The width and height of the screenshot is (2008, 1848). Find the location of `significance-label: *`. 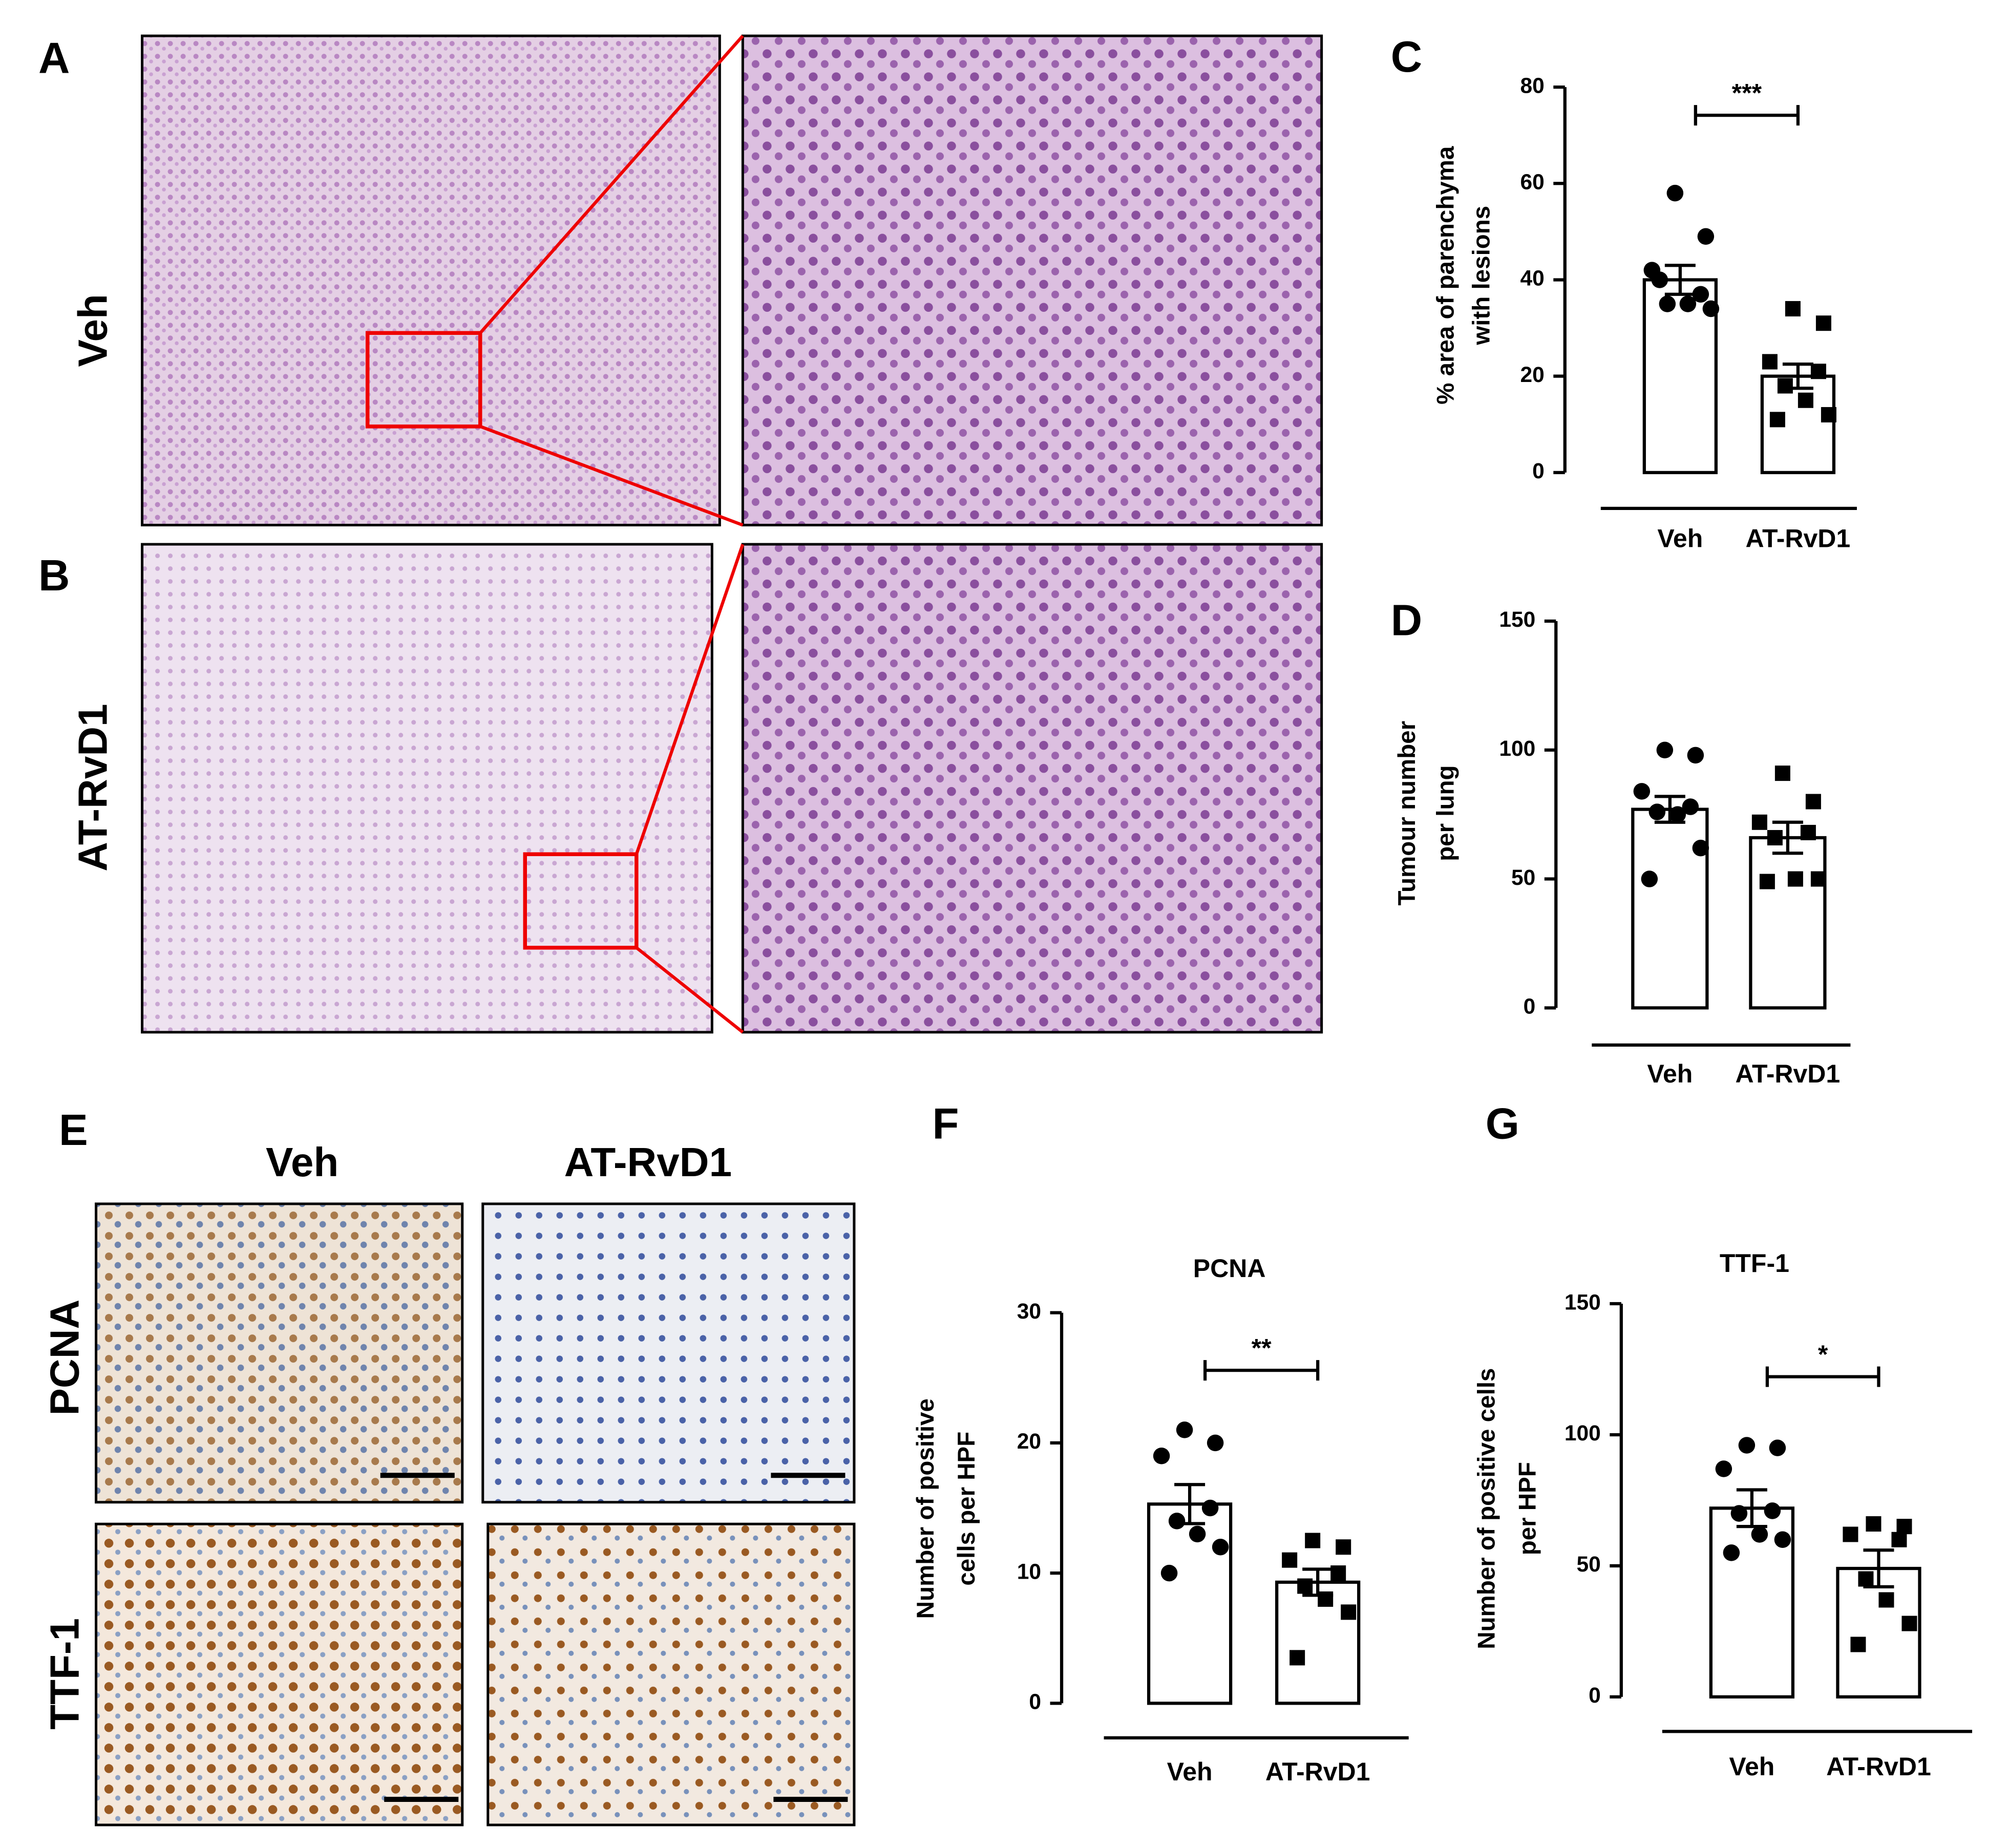

significance-label: * is located at coordinates (1823, 1354).